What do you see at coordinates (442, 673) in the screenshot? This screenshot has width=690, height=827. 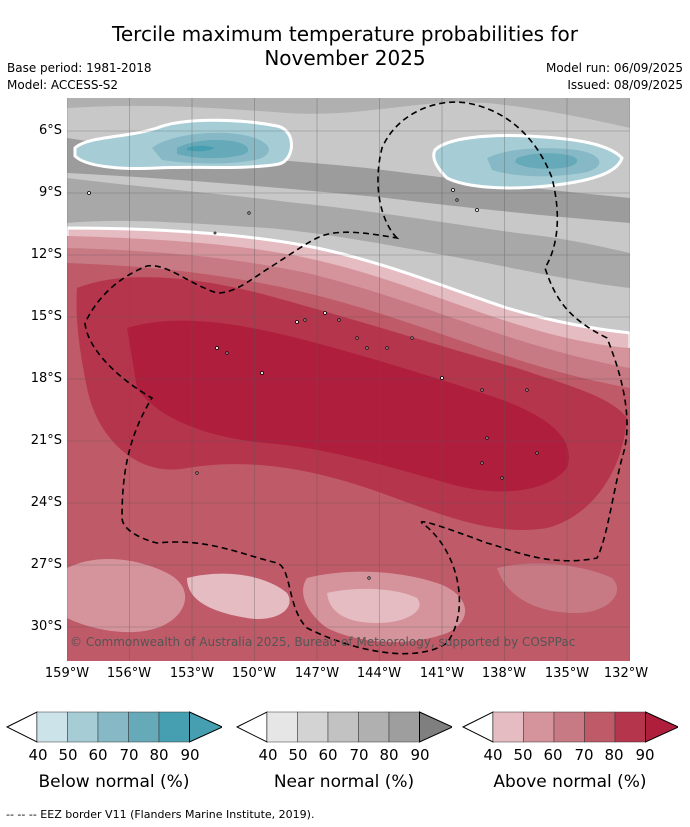 I see `lon-tick: 141°W` at bounding box center [442, 673].